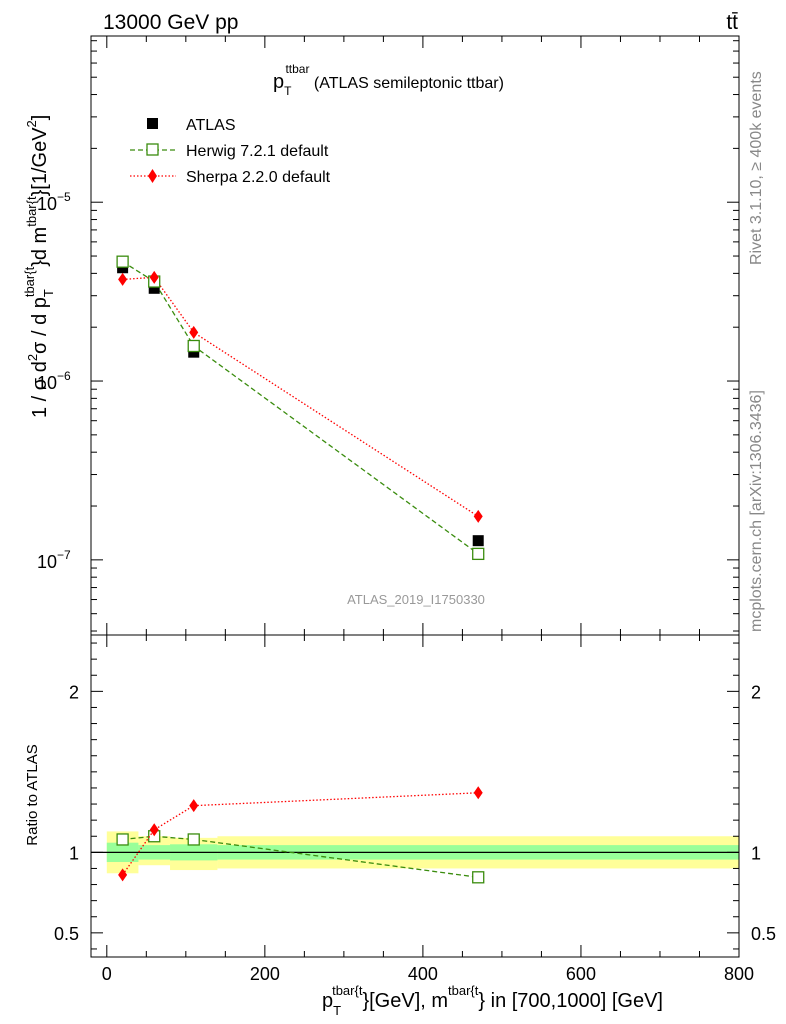  What do you see at coordinates (64, 376) in the screenshot?
I see `ytick-exponent: −6` at bounding box center [64, 376].